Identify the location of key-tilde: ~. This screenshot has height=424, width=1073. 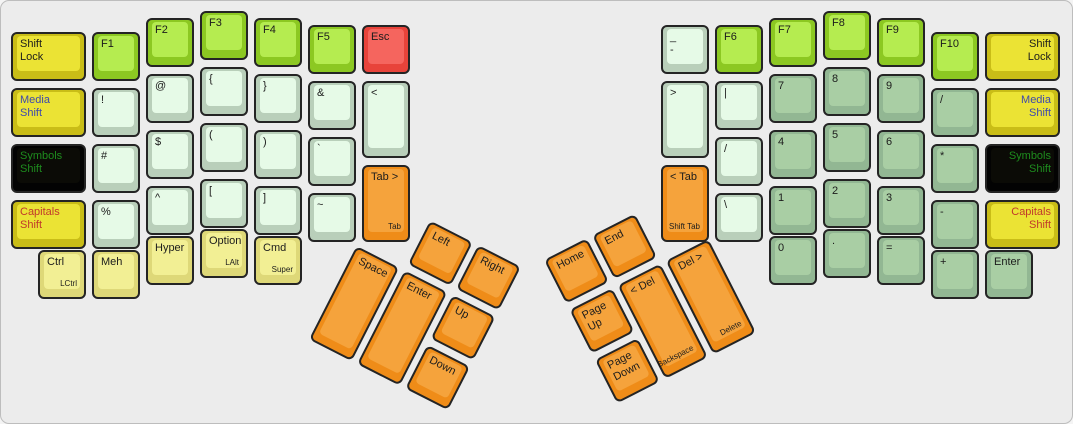
(332, 217).